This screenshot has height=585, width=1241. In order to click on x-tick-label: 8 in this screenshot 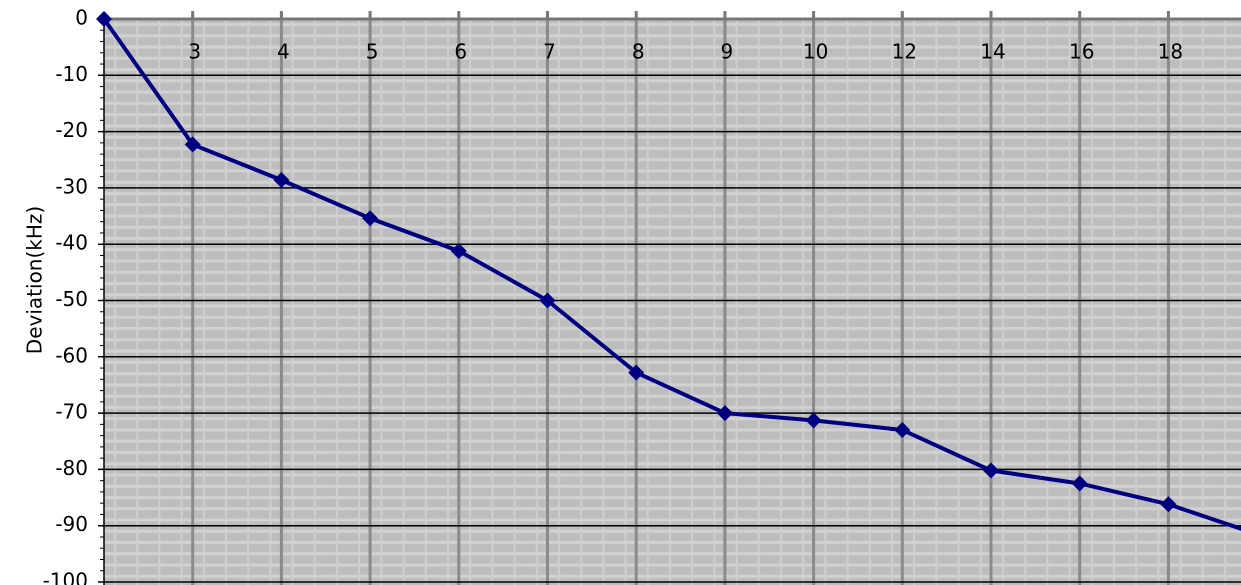, I will do `click(638, 52)`.